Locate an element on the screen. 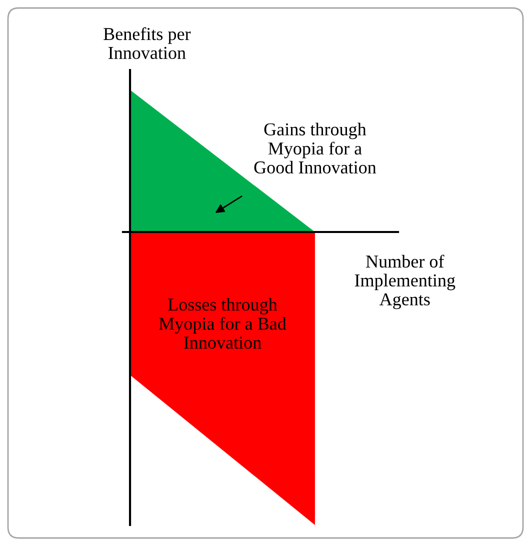  y-axis-title: Benefits per Innovation is located at coordinates (147, 43).